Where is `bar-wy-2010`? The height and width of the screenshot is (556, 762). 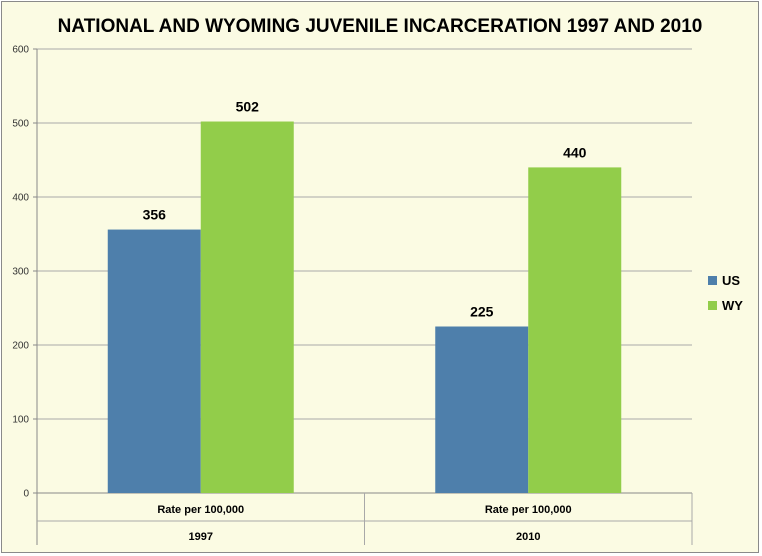
bar-wy-2010 is located at coordinates (575, 330).